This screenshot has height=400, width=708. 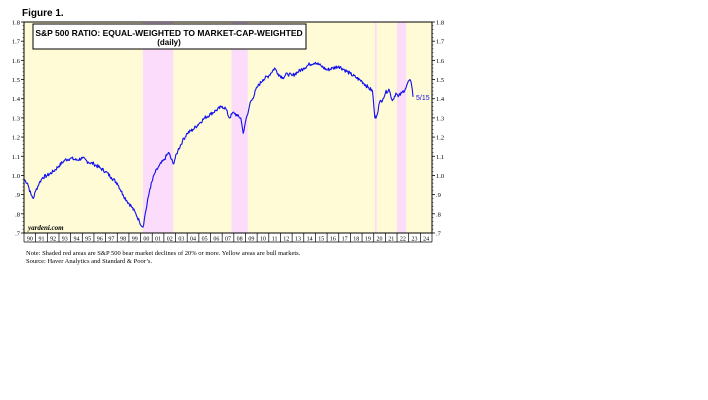 I want to click on y-tick-label-left: .7, so click(x=18, y=234).